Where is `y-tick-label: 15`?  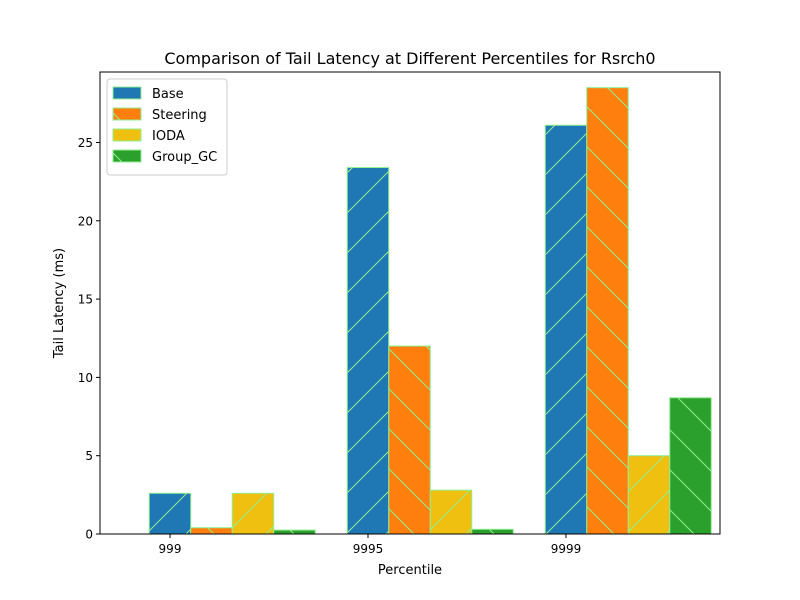 y-tick-label: 15 is located at coordinates (85, 300).